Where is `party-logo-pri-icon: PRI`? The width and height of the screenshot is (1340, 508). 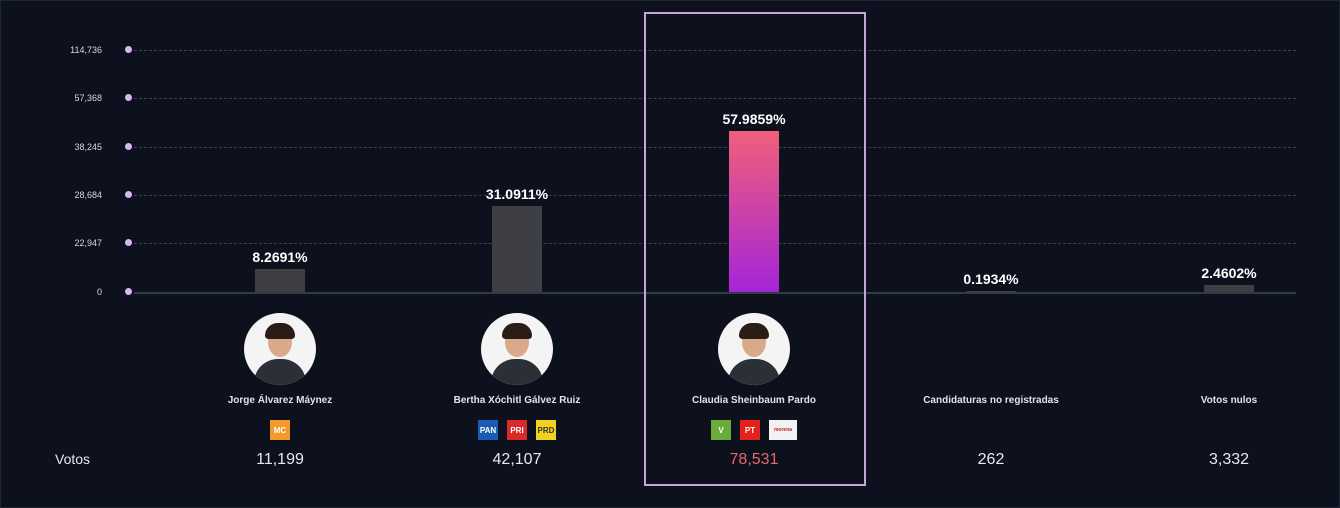
party-logo-pri-icon: PRI is located at coordinates (517, 430).